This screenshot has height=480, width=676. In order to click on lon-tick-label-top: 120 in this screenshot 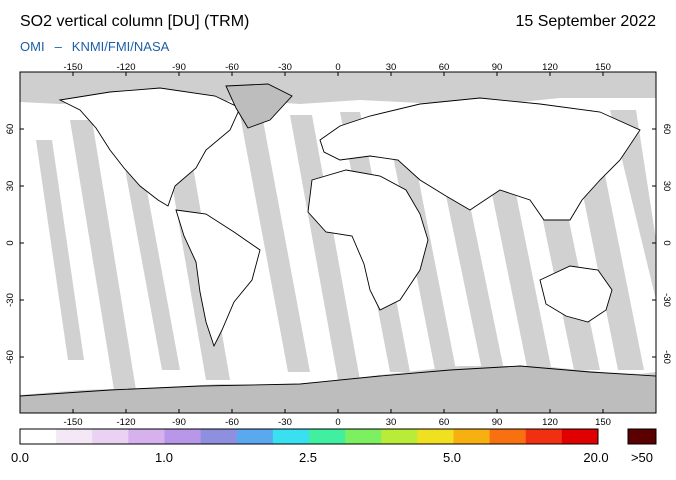, I will do `click(550, 67)`.